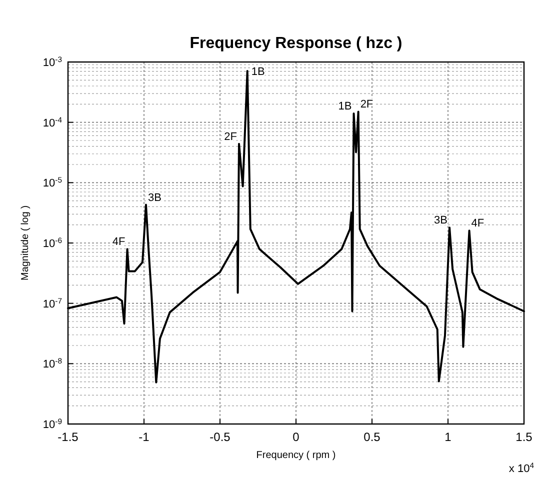 The width and height of the screenshot is (560, 488). What do you see at coordinates (52, 423) in the screenshot?
I see `y-tick-label: 10$^{-9}$` at bounding box center [52, 423].